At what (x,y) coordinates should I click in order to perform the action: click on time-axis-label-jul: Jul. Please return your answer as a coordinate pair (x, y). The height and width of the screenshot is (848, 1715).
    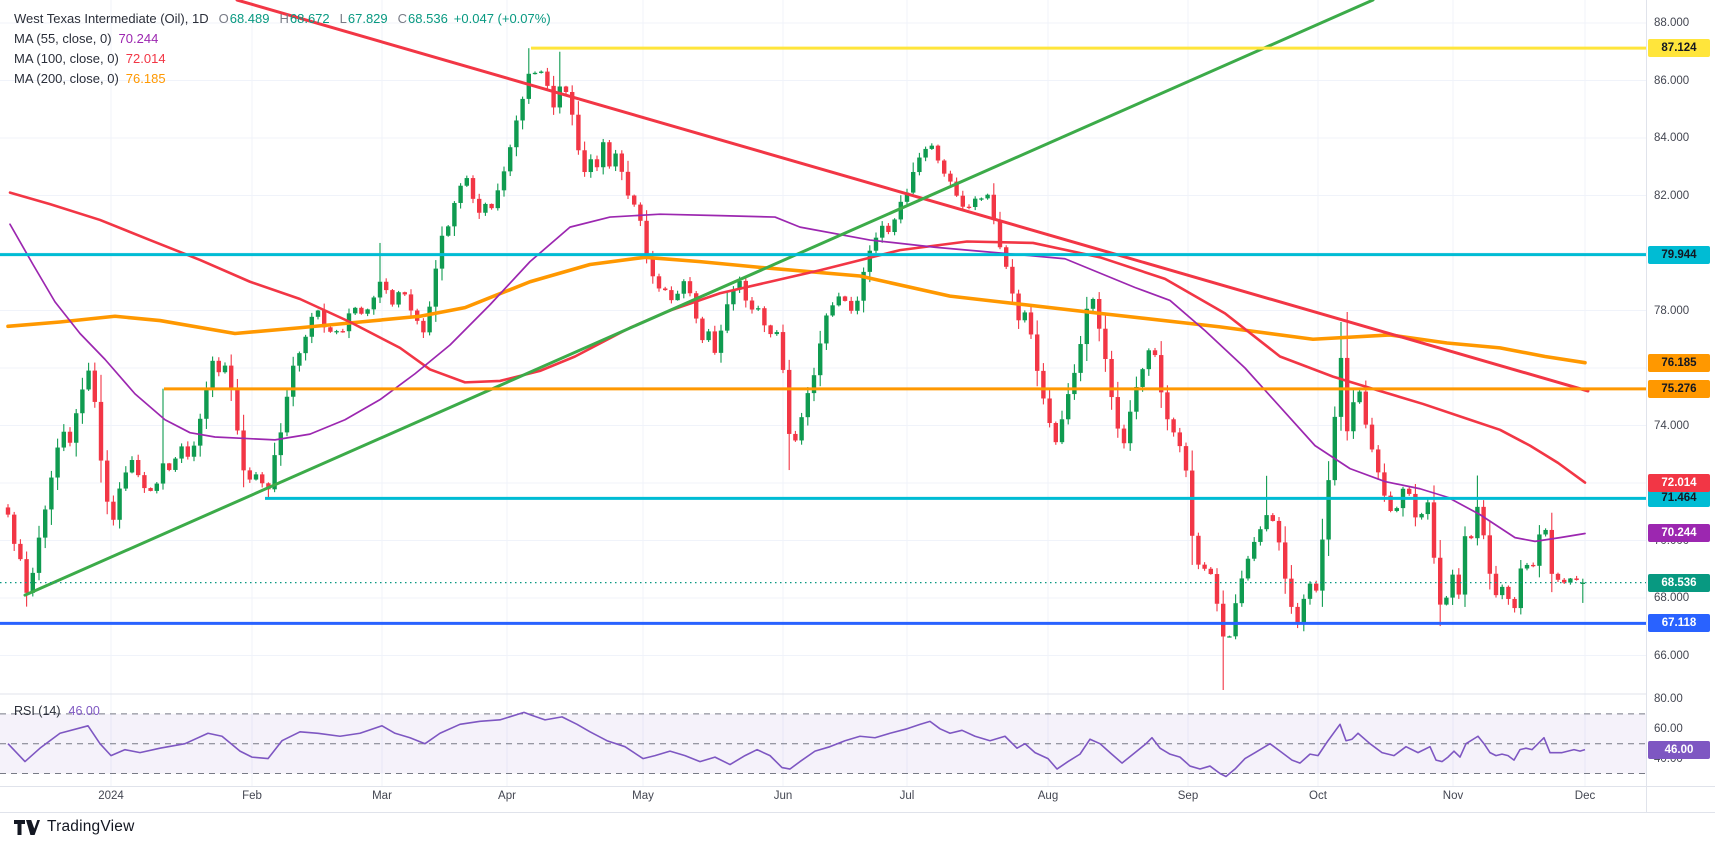
    Looking at the image, I should click on (907, 796).